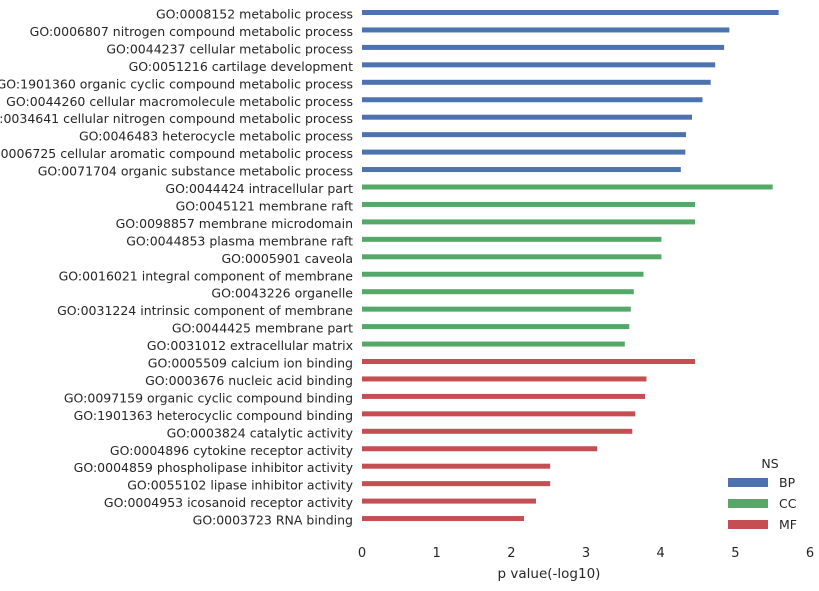 This screenshot has height=591, width=819. What do you see at coordinates (259, 188) in the screenshot?
I see `category-label: GO:0044424 intracellular part` at bounding box center [259, 188].